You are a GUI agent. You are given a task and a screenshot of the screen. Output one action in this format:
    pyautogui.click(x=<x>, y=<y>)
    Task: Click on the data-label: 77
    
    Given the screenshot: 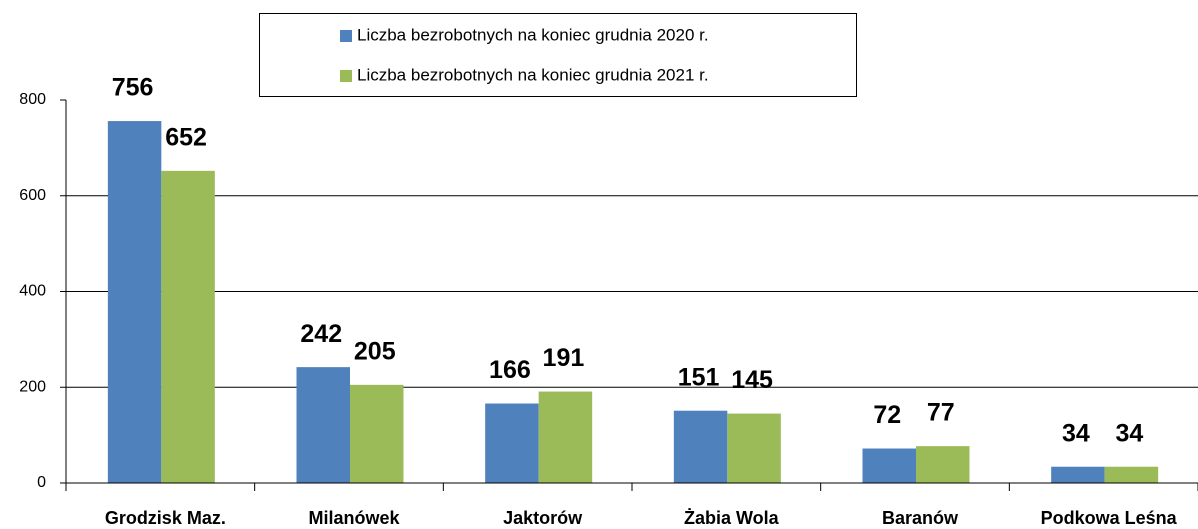 What is the action you would take?
    pyautogui.click(x=941, y=413)
    